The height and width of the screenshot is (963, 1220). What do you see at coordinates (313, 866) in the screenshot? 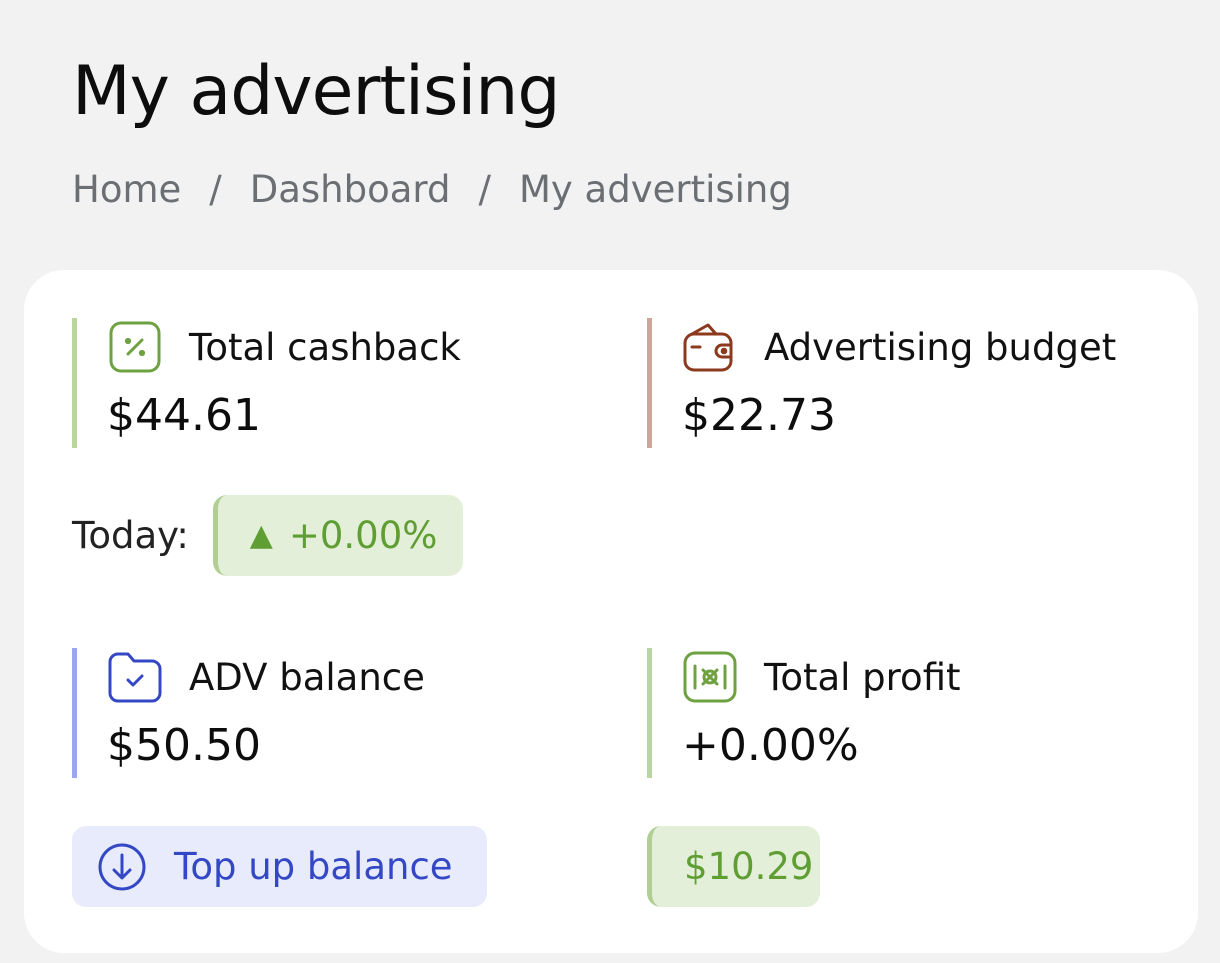
I see `top-up-balance-label: Top up balance` at bounding box center [313, 866].